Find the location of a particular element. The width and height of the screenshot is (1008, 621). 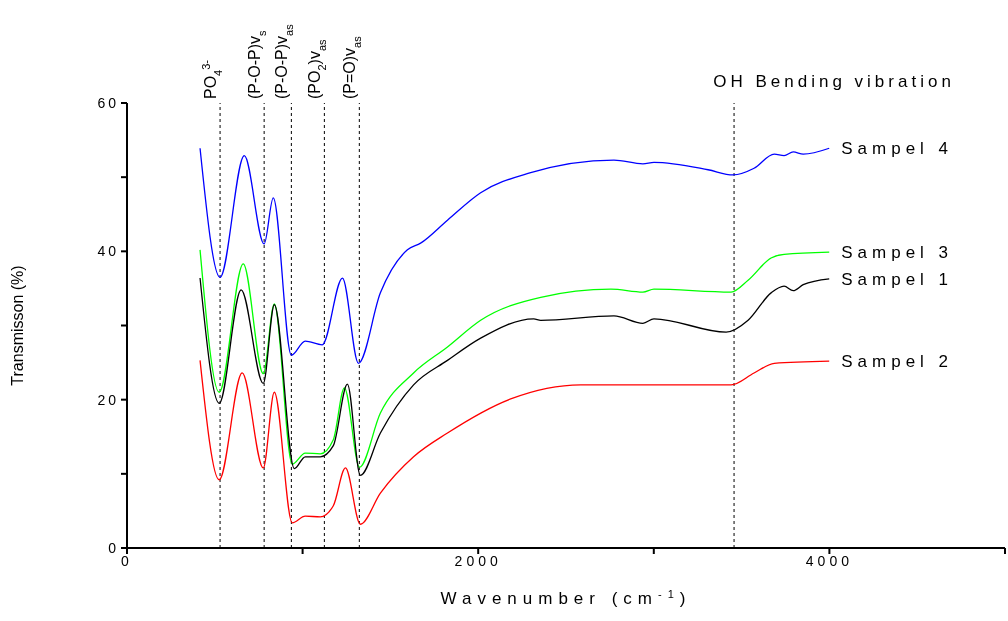

series-label: Sampel 2 is located at coordinates (897, 362).